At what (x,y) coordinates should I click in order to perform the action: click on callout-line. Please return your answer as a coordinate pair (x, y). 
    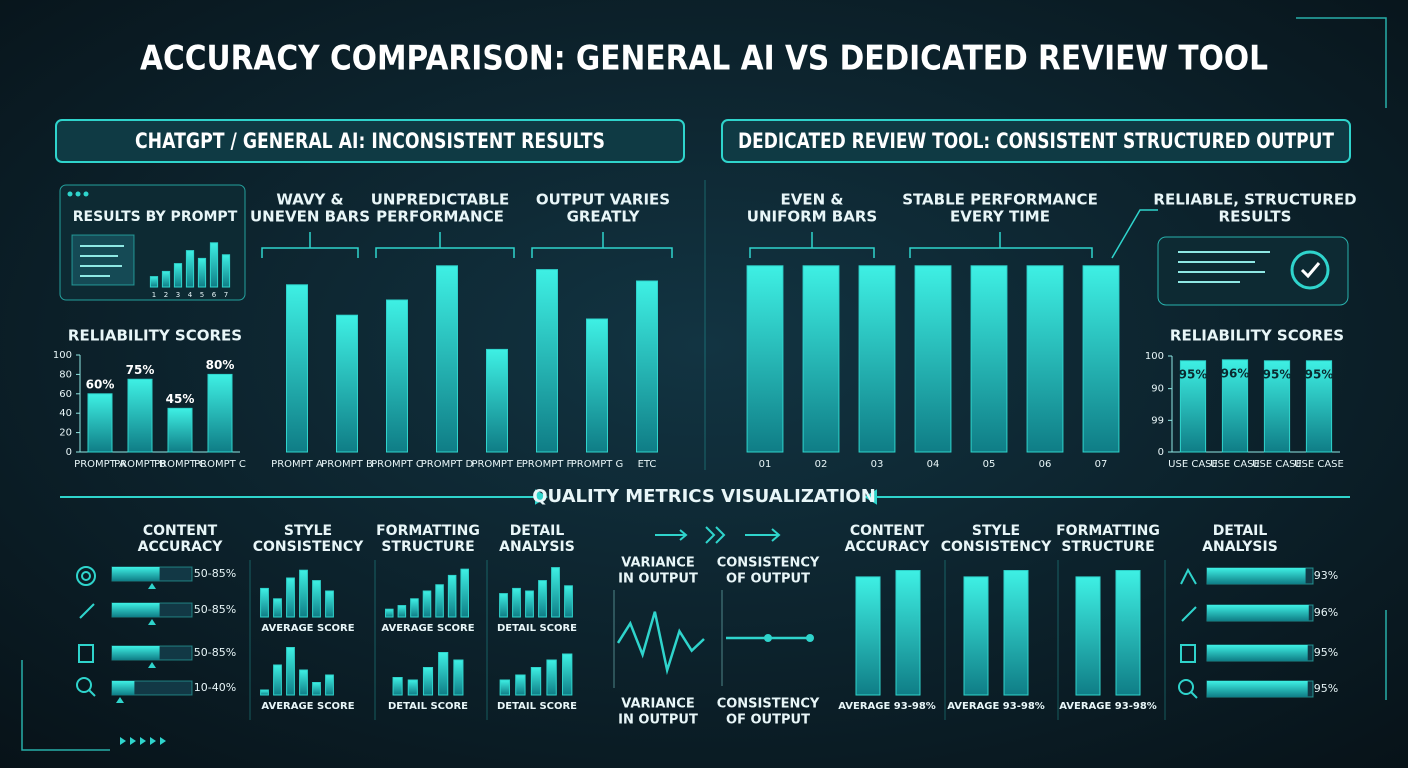
    Looking at the image, I should click on (1134, 234).